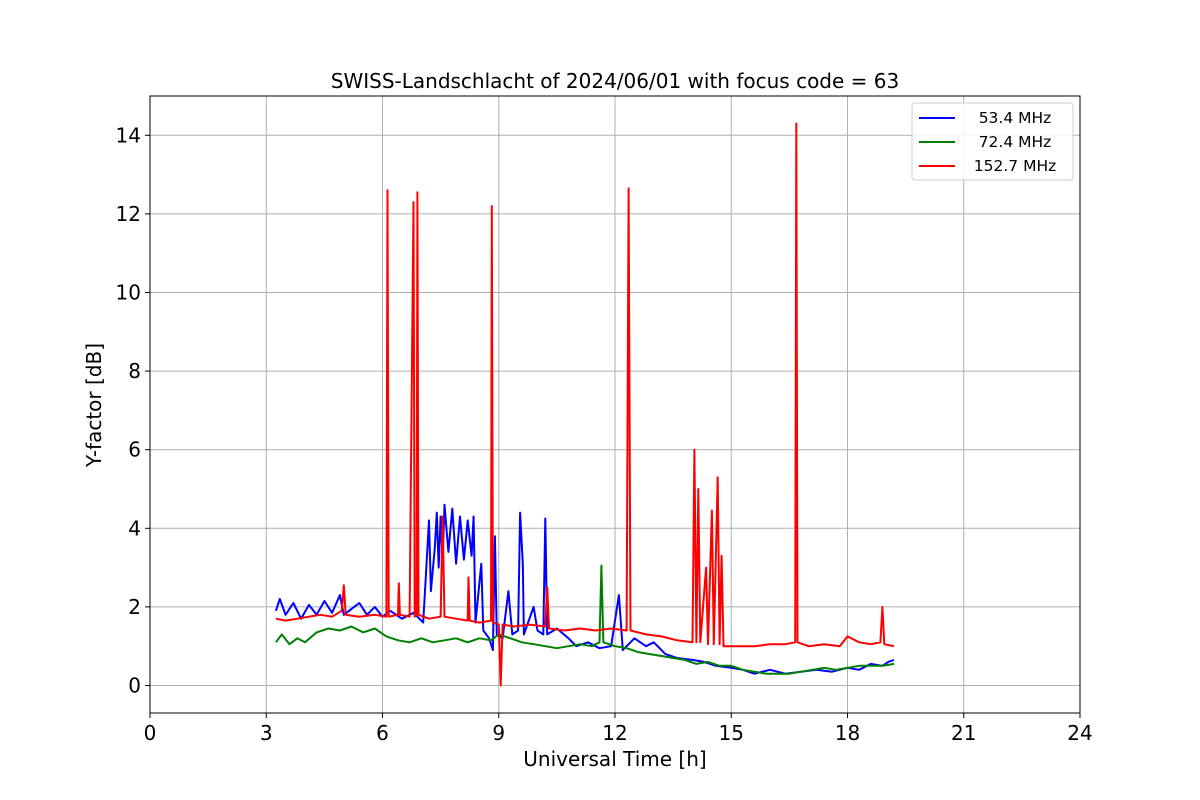 Image resolution: width=1200 pixels, height=800 pixels. Describe the element at coordinates (266, 733) in the screenshot. I see `x-tick-label: 3` at that location.